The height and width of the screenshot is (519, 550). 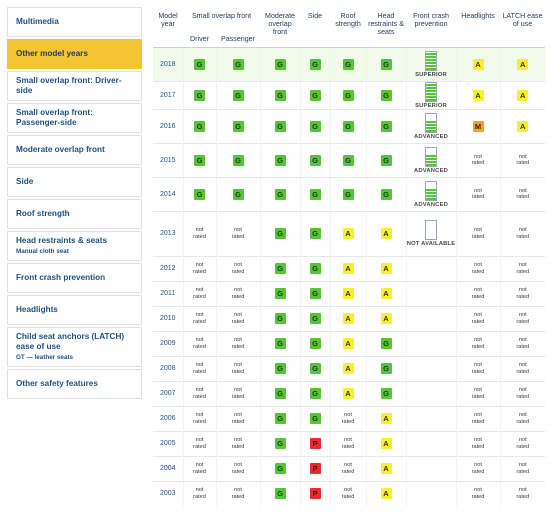 I want to click on rating-cell-driver: G, so click(x=199, y=125).